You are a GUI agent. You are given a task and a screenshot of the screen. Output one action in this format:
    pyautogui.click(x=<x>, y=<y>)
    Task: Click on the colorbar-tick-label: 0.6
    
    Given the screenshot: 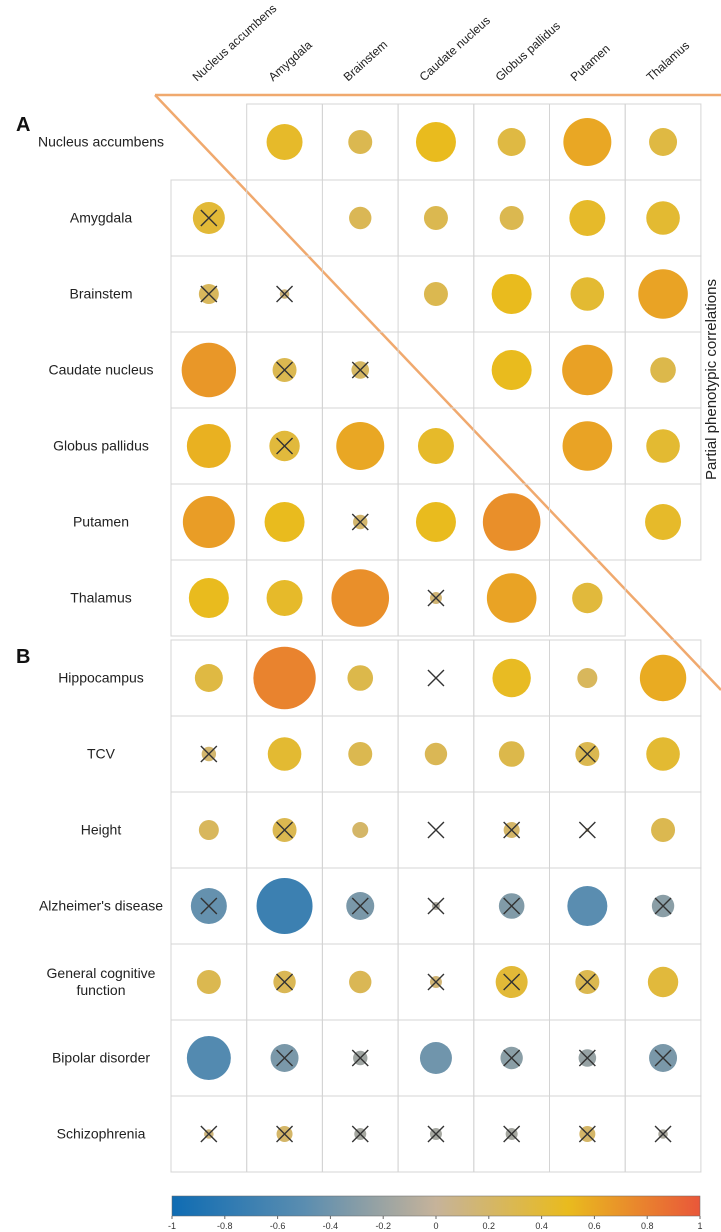 What is the action you would take?
    pyautogui.click(x=594, y=1226)
    